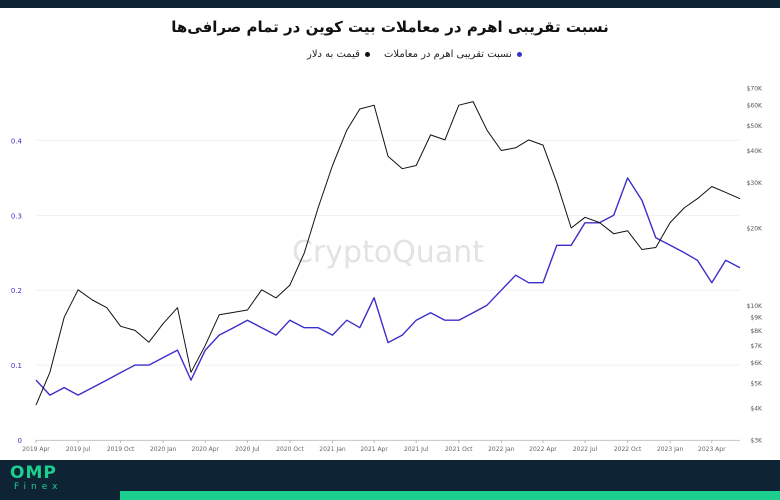  I want to click on logo-top-text: OMP, so click(33, 473).